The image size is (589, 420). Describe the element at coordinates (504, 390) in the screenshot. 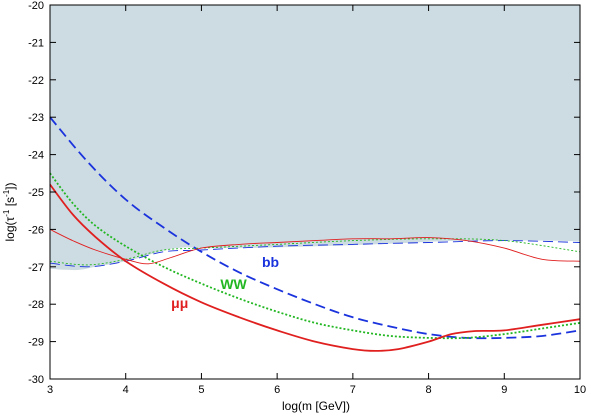

I see `x-tick-label: 9` at that location.